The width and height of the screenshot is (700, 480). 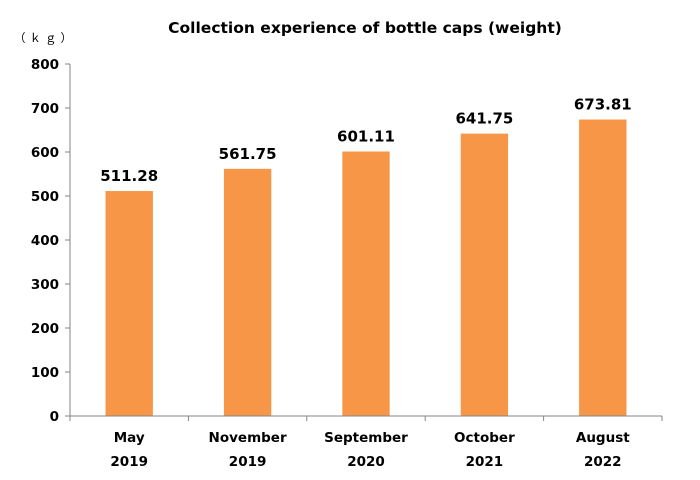 What do you see at coordinates (366, 438) in the screenshot?
I see `x-tick-label: September` at bounding box center [366, 438].